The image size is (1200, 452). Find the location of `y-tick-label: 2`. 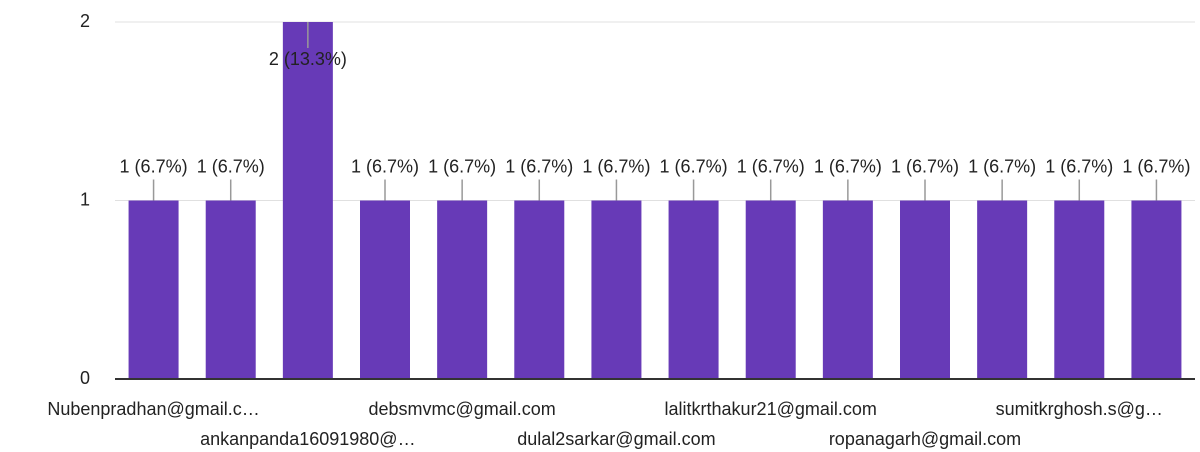

y-tick-label: 2 is located at coordinates (85, 21).